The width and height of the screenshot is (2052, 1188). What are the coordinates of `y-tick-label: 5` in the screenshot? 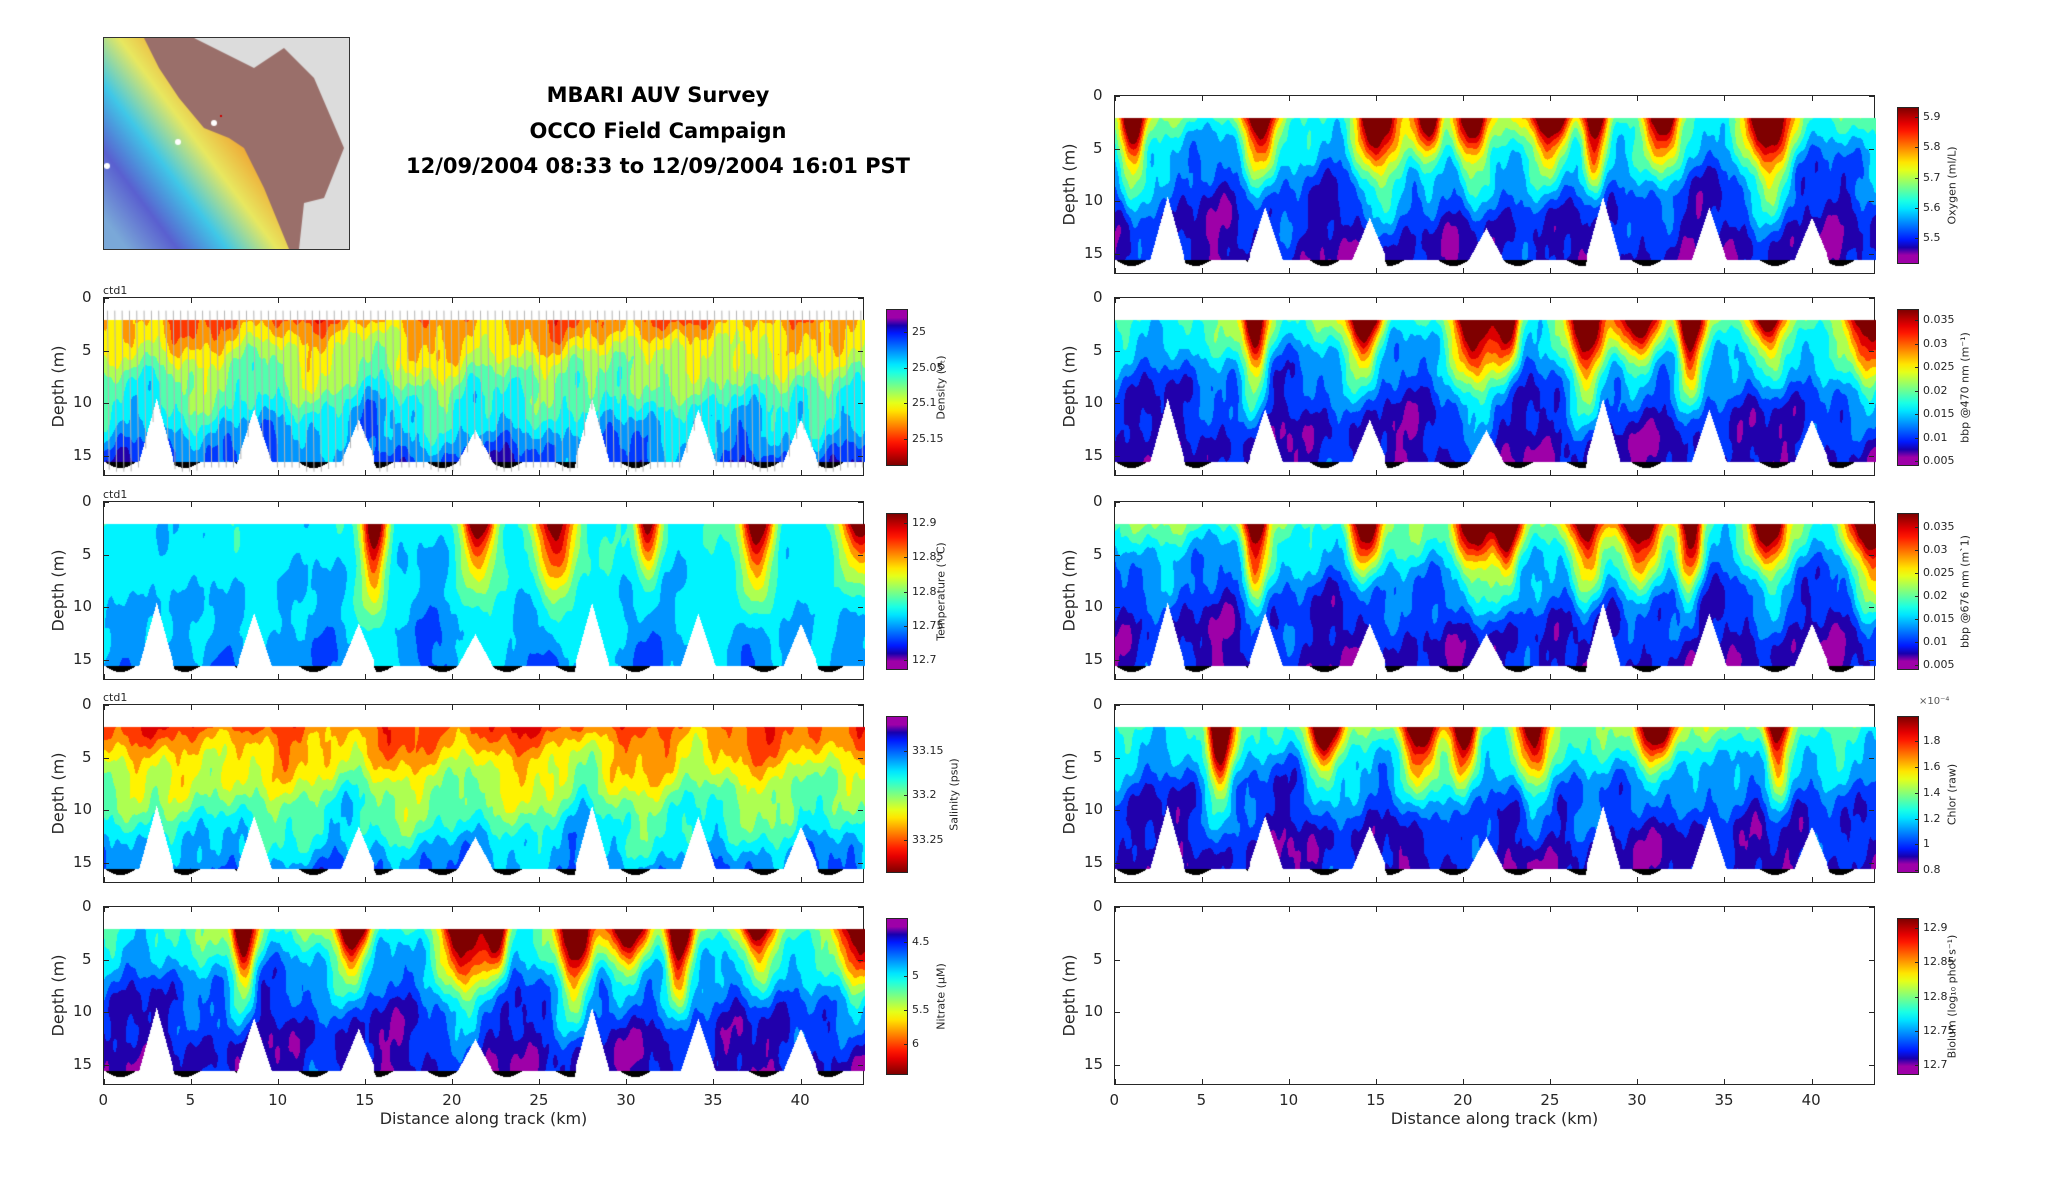 It's located at (1098, 553).